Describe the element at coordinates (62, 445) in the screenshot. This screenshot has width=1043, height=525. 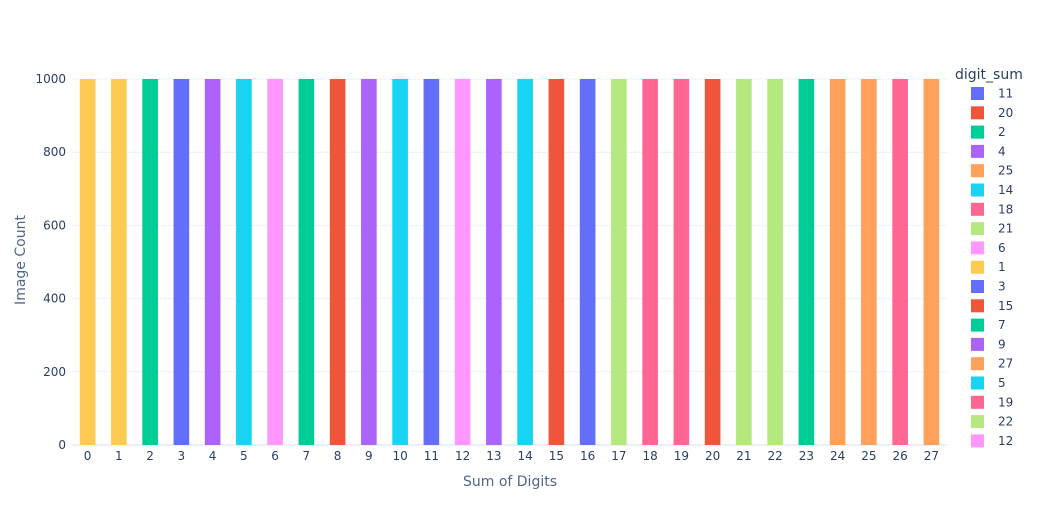
I see `y-tick-label: 0` at that location.